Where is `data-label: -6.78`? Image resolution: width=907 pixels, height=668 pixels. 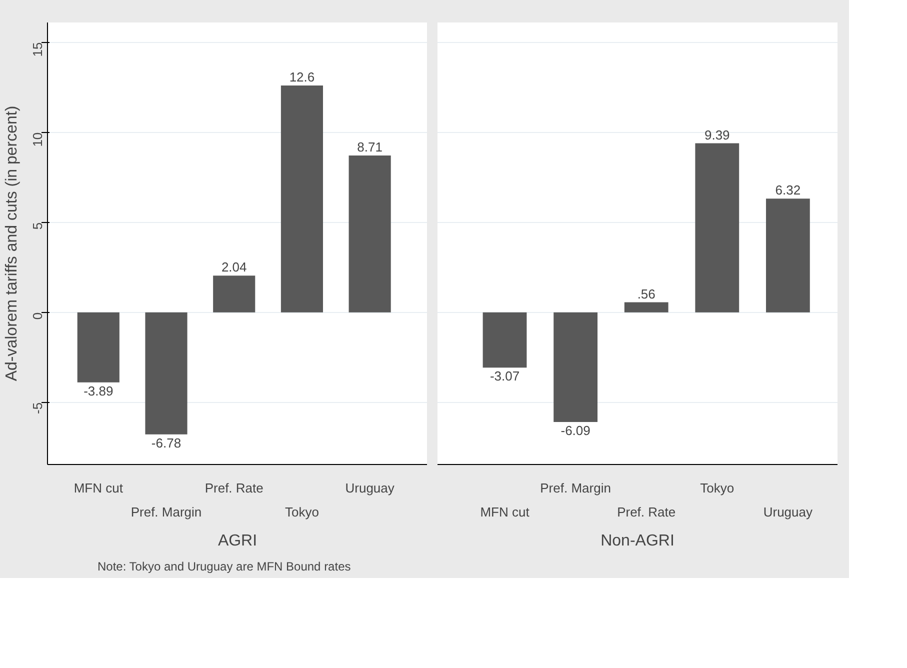
data-label: -6.78 is located at coordinates (166, 442).